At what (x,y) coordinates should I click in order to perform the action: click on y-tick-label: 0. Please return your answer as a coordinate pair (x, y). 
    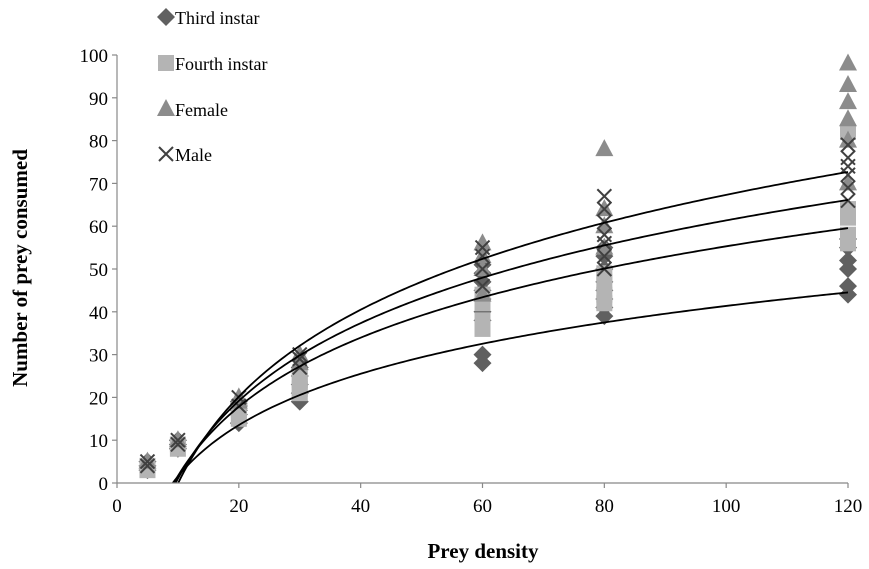
    Looking at the image, I should click on (104, 484).